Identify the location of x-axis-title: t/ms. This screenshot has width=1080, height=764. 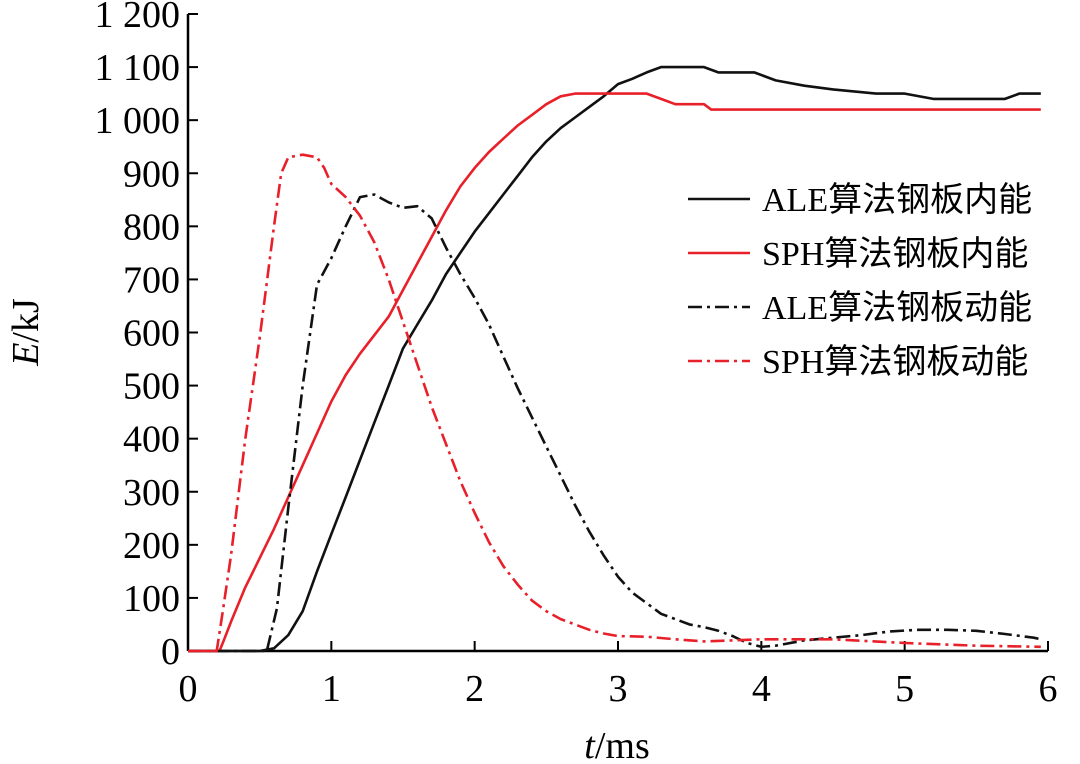
(616, 744).